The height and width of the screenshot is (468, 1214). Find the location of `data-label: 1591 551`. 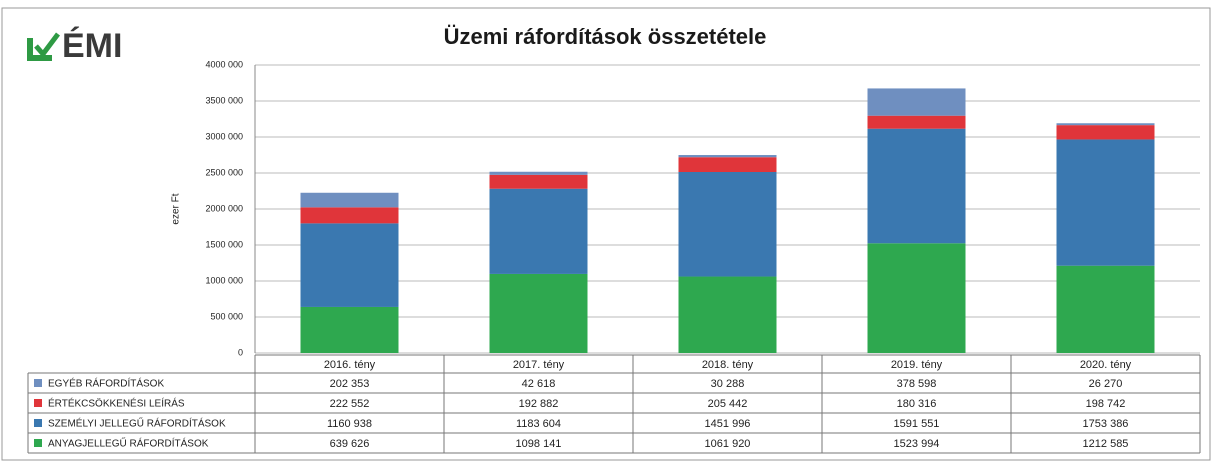

data-label: 1591 551 is located at coordinates (917, 424).